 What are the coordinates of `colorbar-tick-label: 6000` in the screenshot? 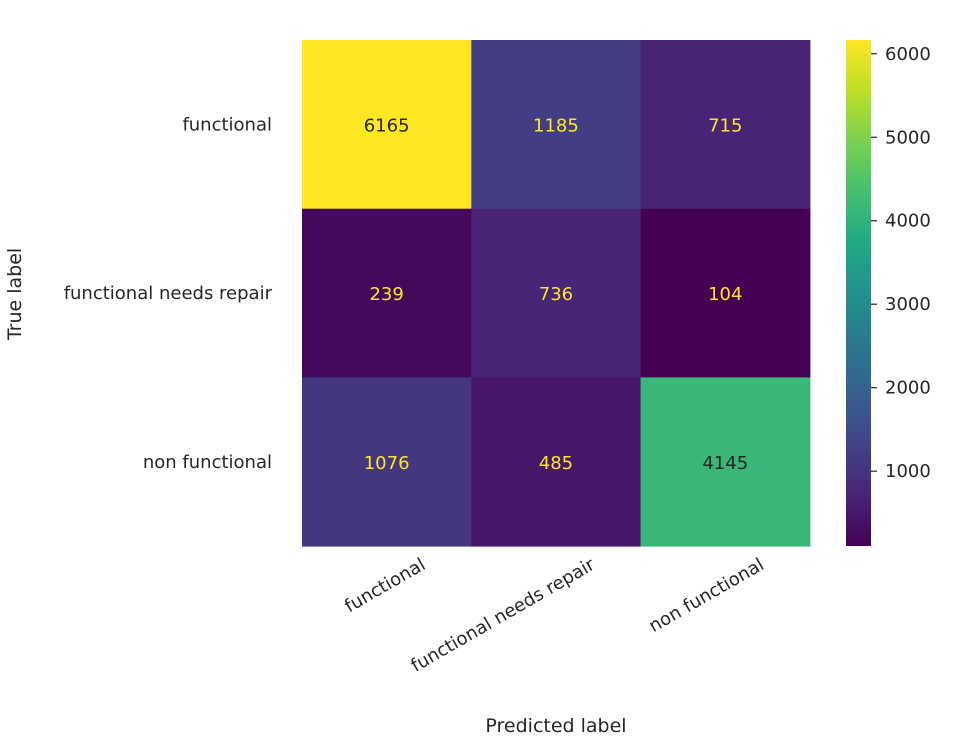 It's located at (908, 54).